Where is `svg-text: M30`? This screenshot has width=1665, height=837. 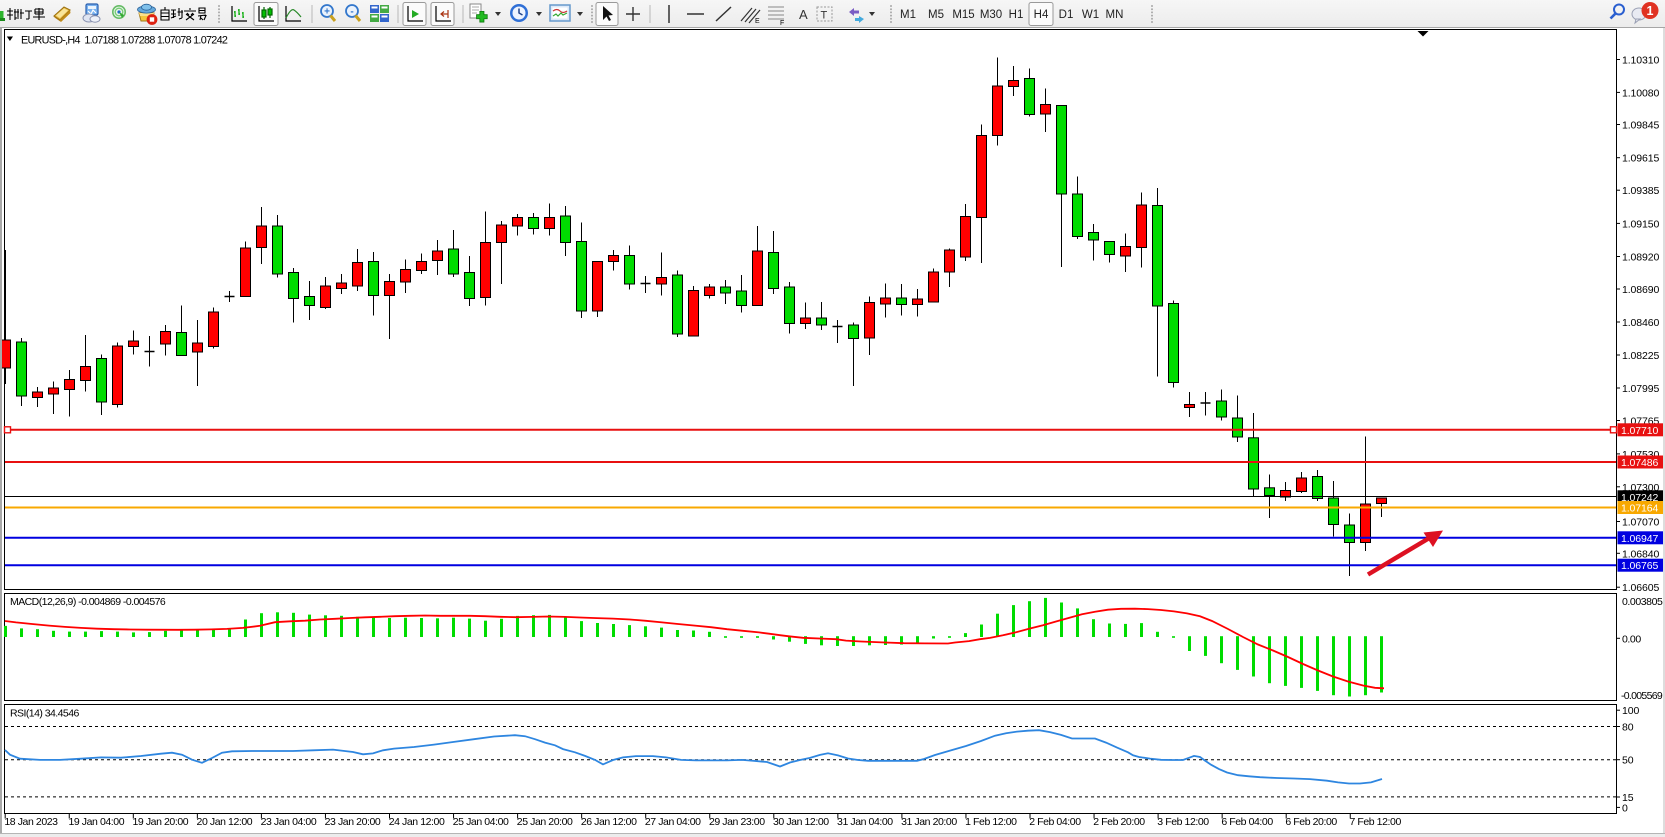 svg-text: M30 is located at coordinates (991, 15).